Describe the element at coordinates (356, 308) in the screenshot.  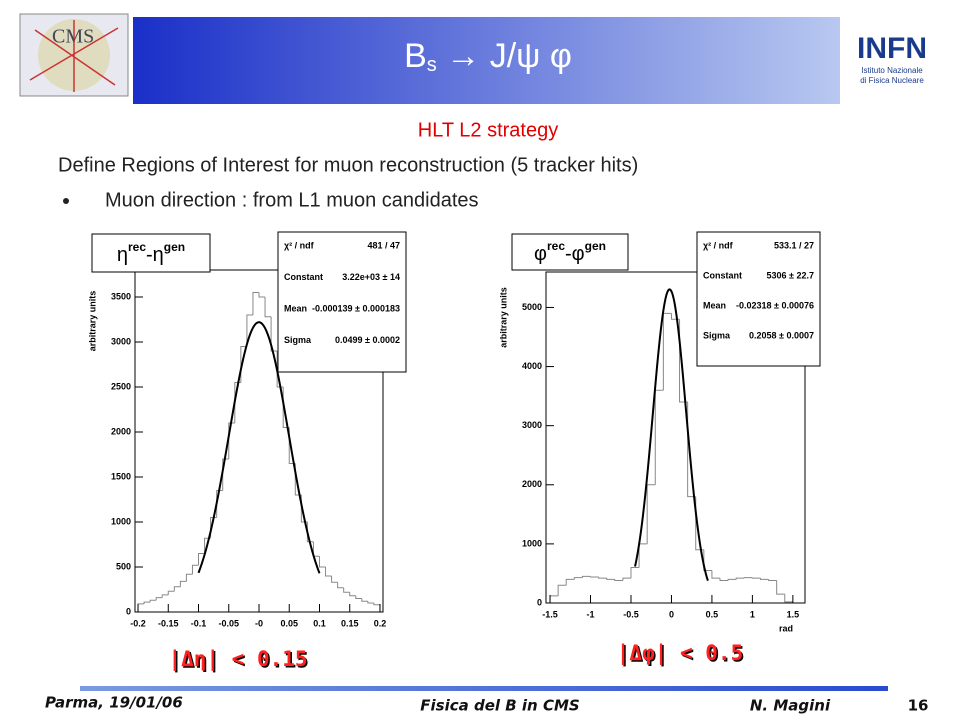
I see `stats-value: -0.000139 ± 0.000183` at that location.